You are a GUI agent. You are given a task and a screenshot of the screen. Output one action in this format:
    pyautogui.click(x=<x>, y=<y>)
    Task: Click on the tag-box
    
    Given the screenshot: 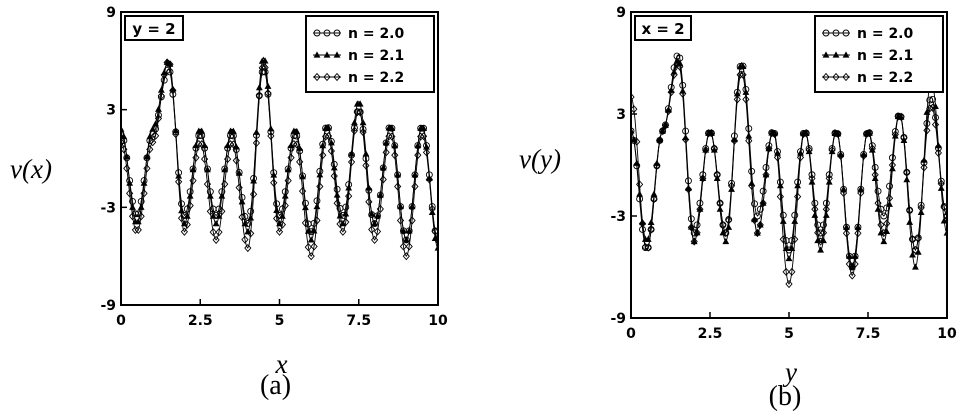 What is the action you would take?
    pyautogui.click(x=663, y=28)
    